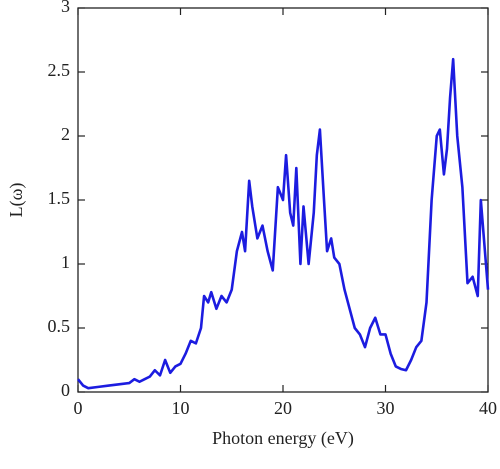  Describe the element at coordinates (65, 8) in the screenshot. I see `y-tick-label: 3` at that location.